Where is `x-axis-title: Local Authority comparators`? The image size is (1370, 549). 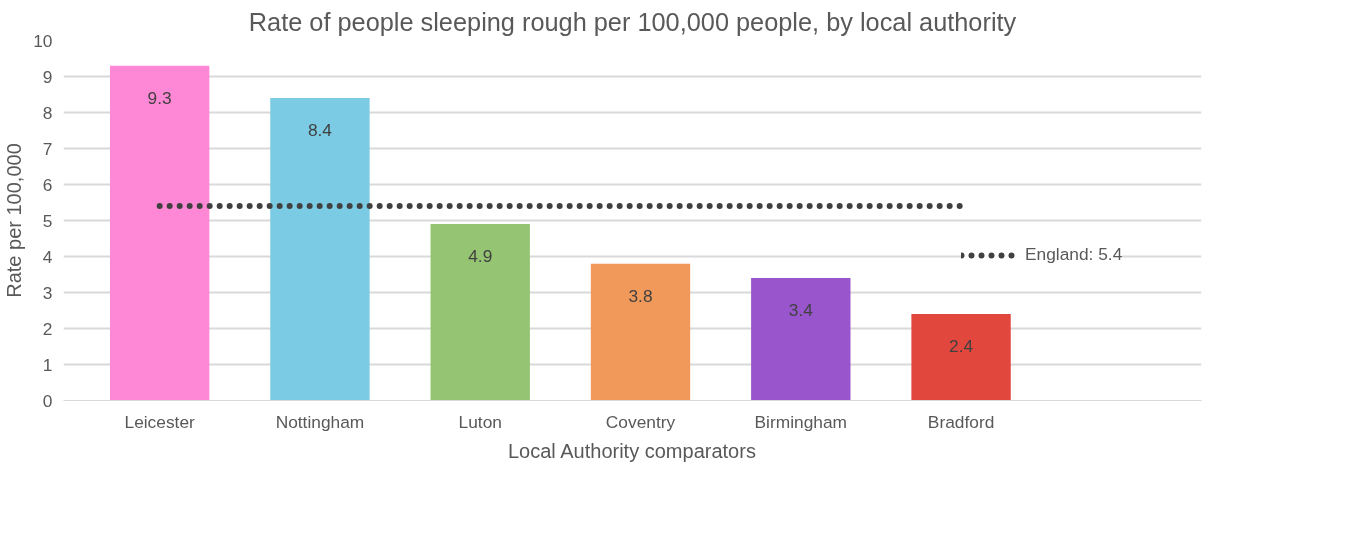 x-axis-title: Local Authority comparators is located at coordinates (632, 450).